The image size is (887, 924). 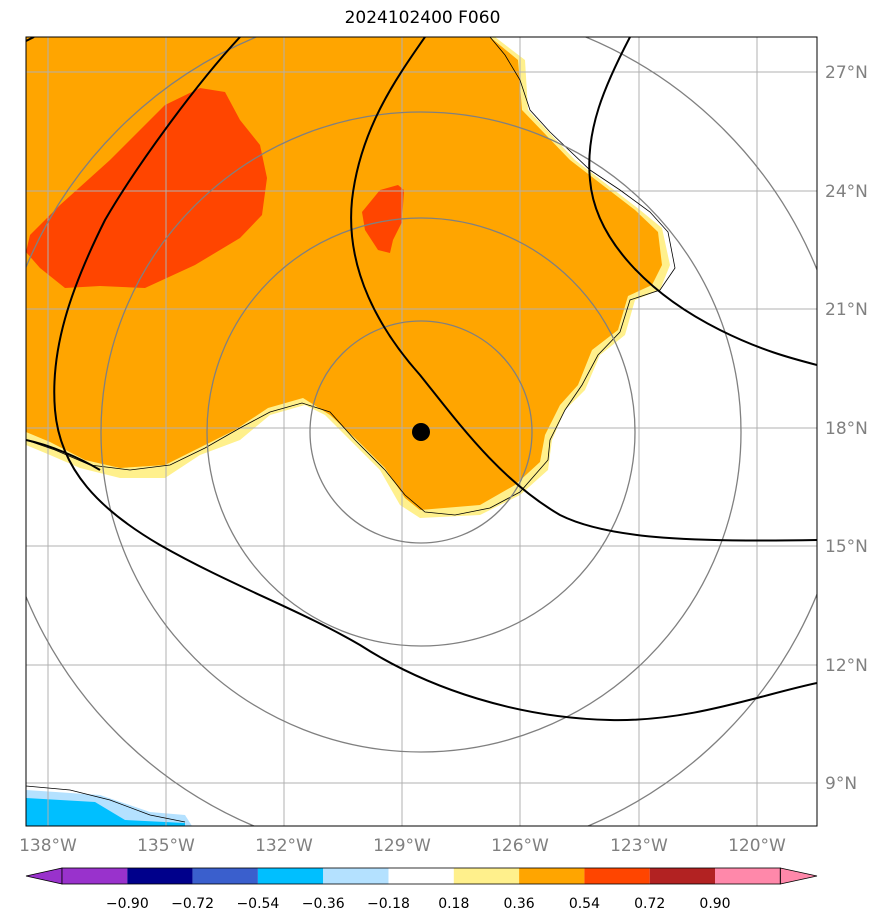 I want to click on shade-edge-outline-neg, so click(x=106, y=804).